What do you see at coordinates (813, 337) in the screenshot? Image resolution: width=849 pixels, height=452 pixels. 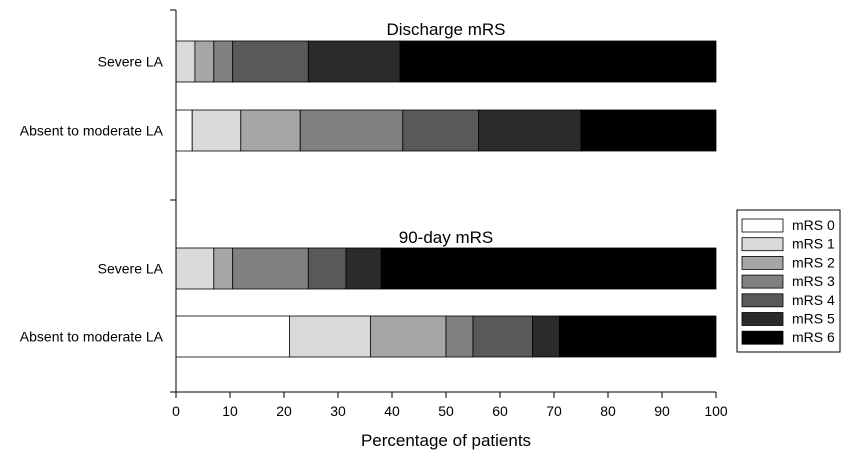 I see `legend-label: mRS 6` at bounding box center [813, 337].